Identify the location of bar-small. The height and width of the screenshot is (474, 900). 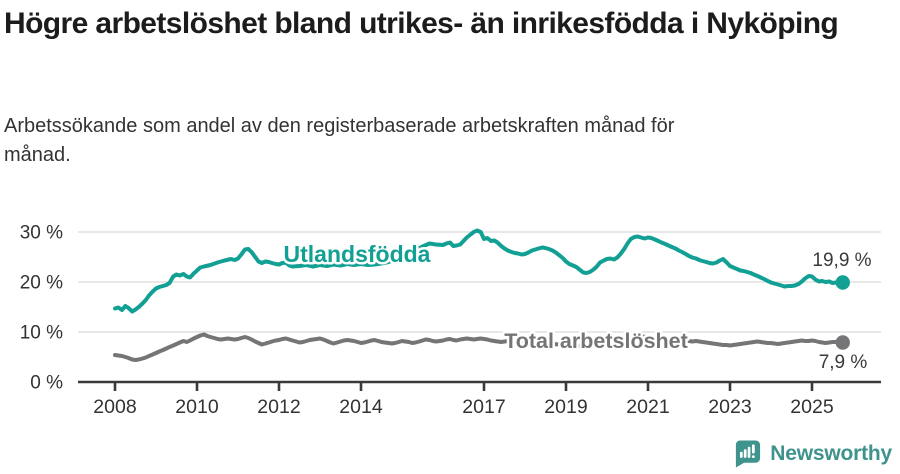
(741, 454).